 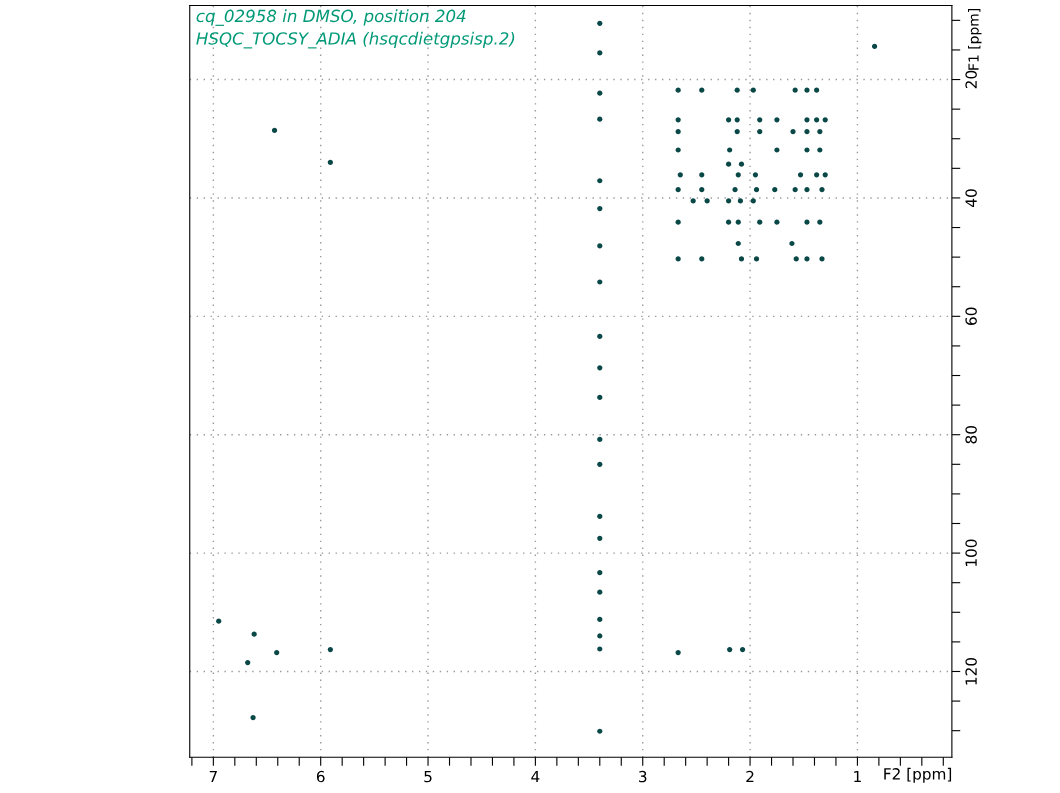 I want to click on annotation: HSQC_TOCSY_ADIA (hsqcdietgpsisp.2), so click(x=355, y=40).